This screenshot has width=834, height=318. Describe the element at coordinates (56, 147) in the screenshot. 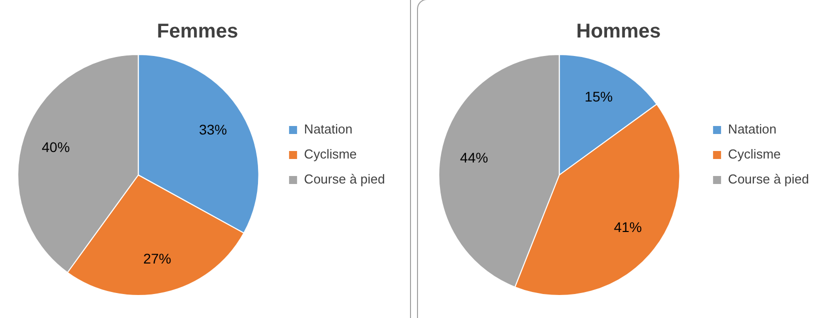

I see `data-label: 40%` at that location.